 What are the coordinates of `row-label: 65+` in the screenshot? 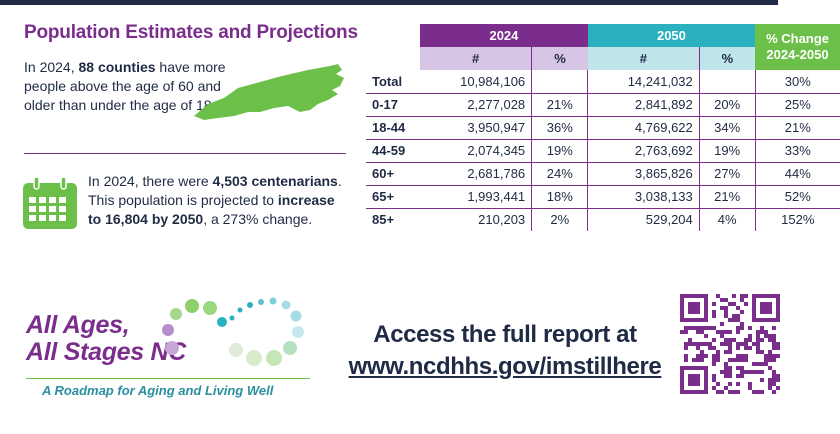 It's located at (393, 197).